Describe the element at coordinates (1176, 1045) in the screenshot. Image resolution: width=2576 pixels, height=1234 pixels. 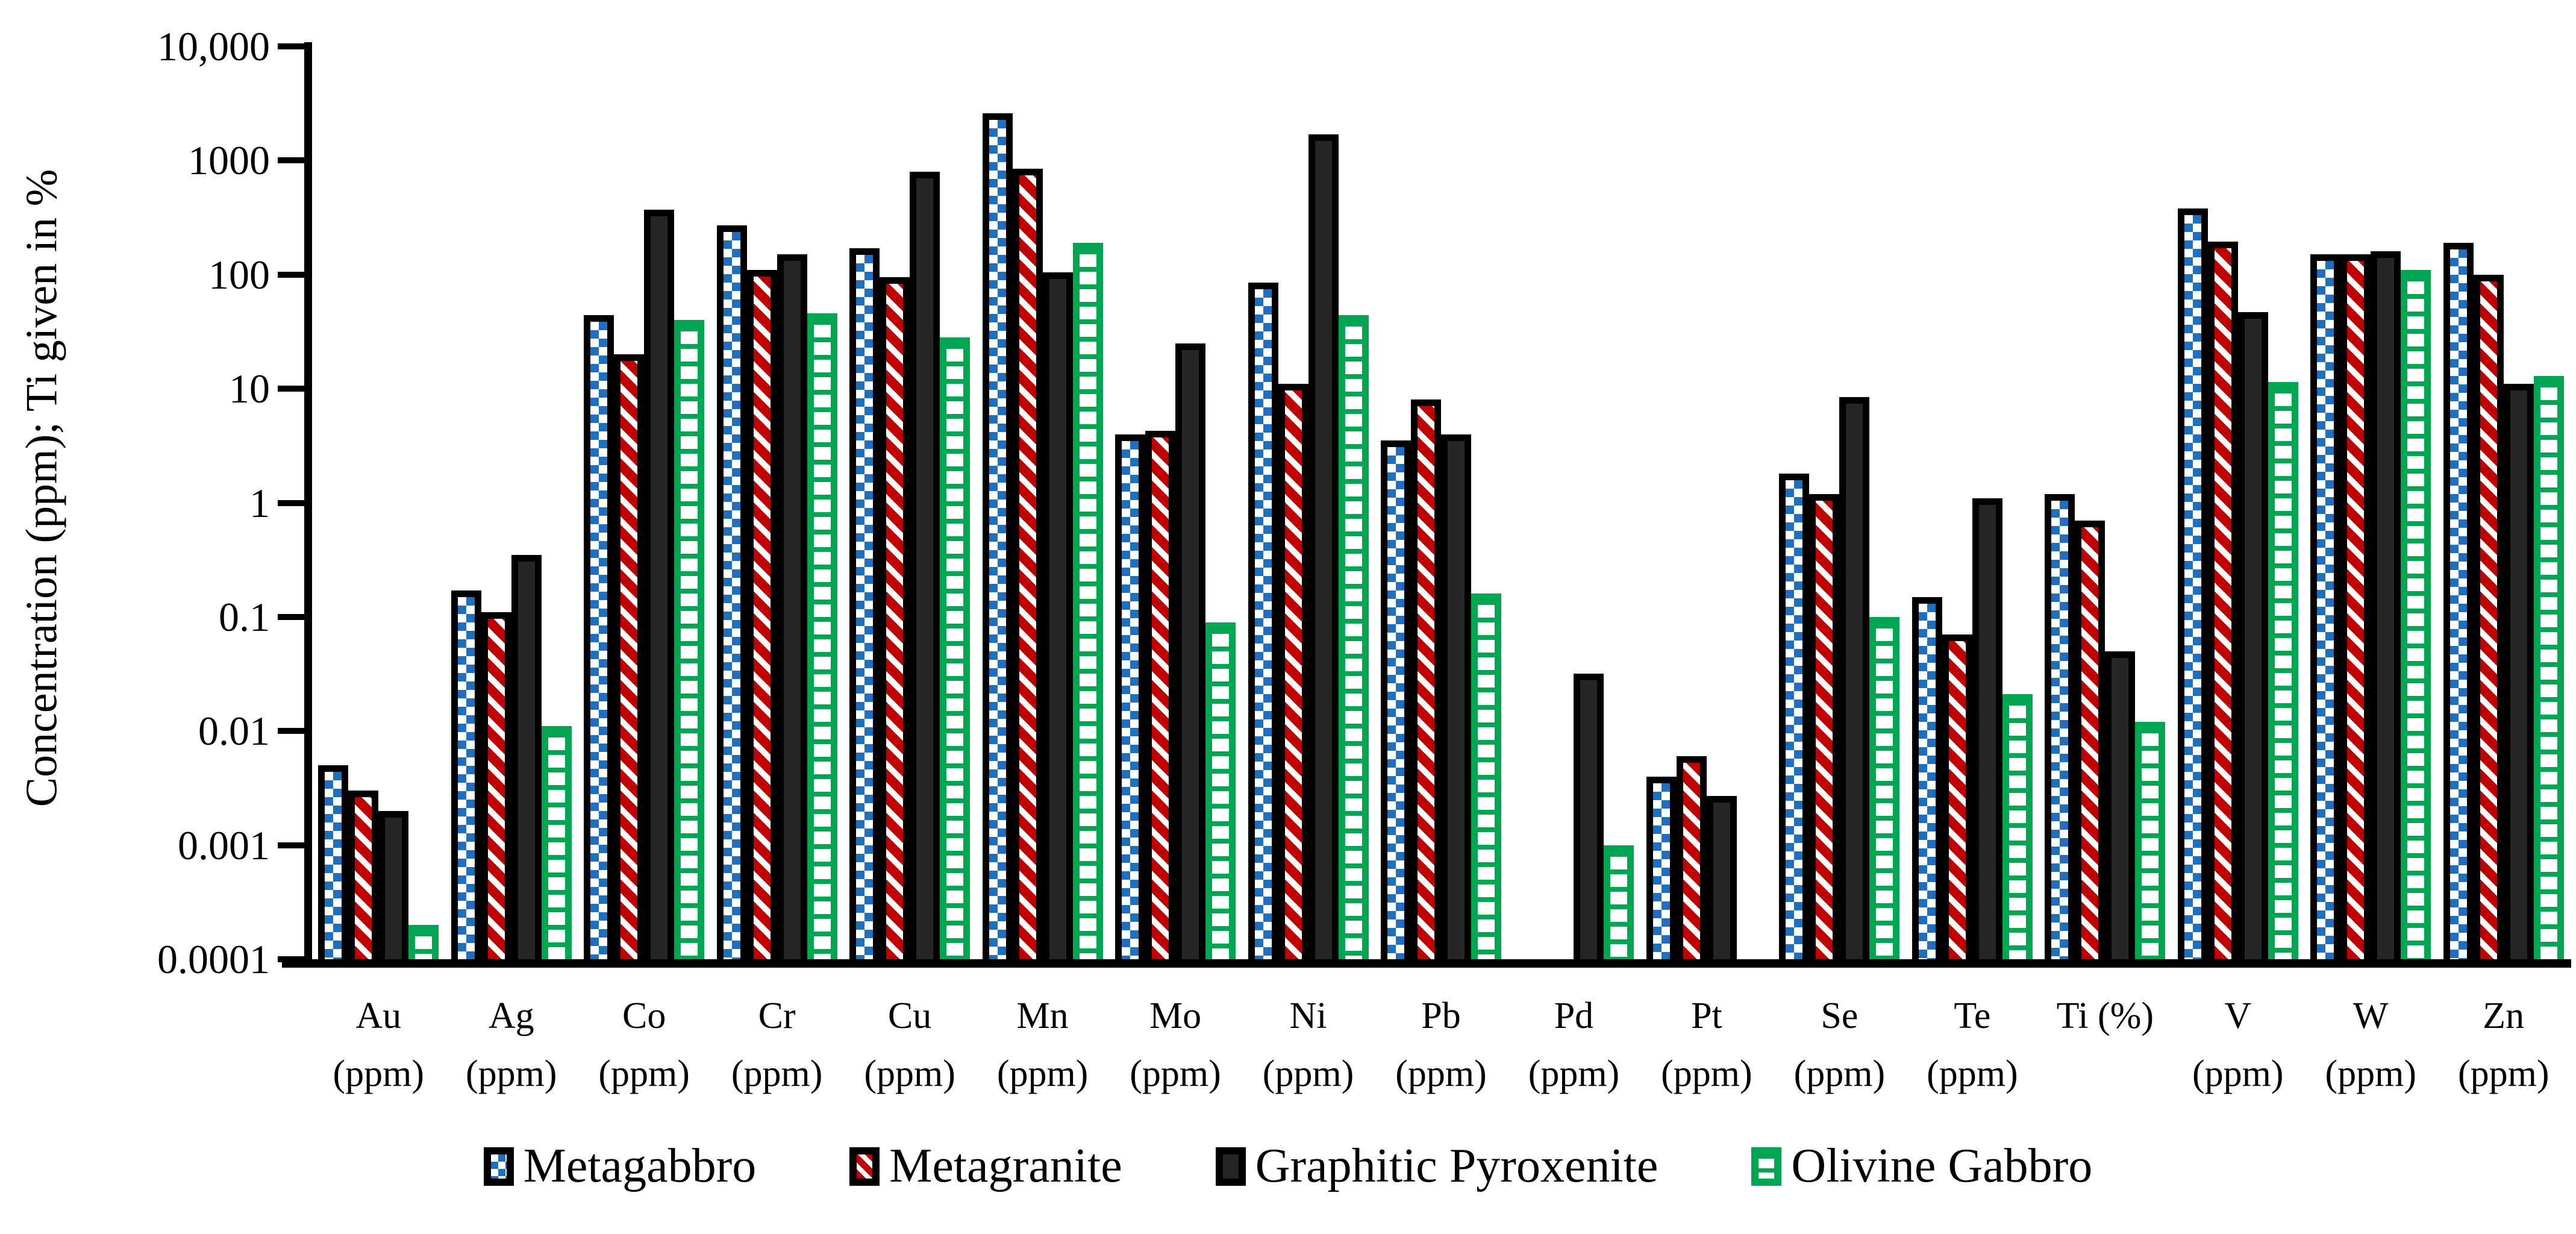
I see `x-category-label-mo: Mo (ppm)` at that location.